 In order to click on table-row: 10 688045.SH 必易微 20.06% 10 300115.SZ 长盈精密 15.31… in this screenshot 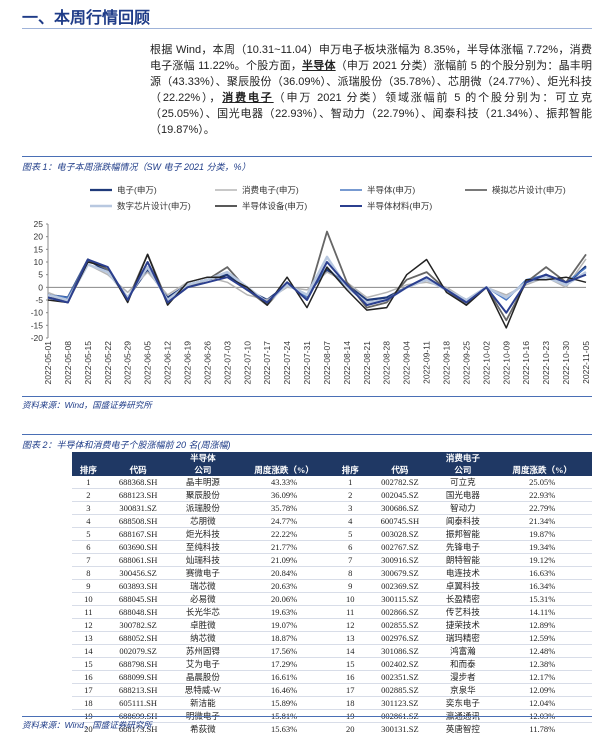, I will do `click(332, 599)`.